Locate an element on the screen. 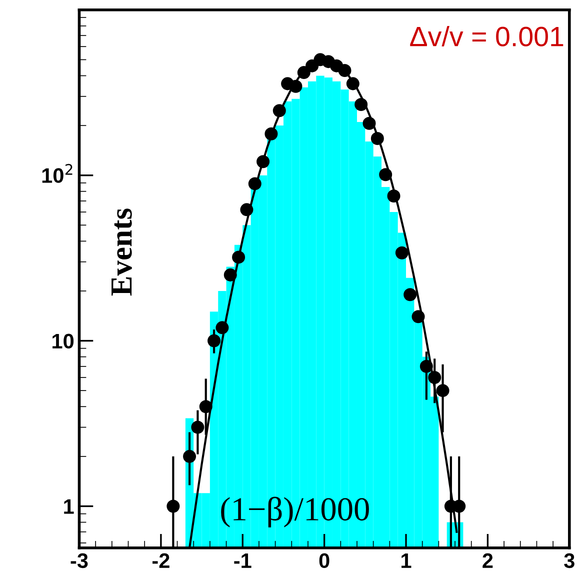 The width and height of the screenshot is (587, 581). y-tick-label: 10 is located at coordinates (63, 341).